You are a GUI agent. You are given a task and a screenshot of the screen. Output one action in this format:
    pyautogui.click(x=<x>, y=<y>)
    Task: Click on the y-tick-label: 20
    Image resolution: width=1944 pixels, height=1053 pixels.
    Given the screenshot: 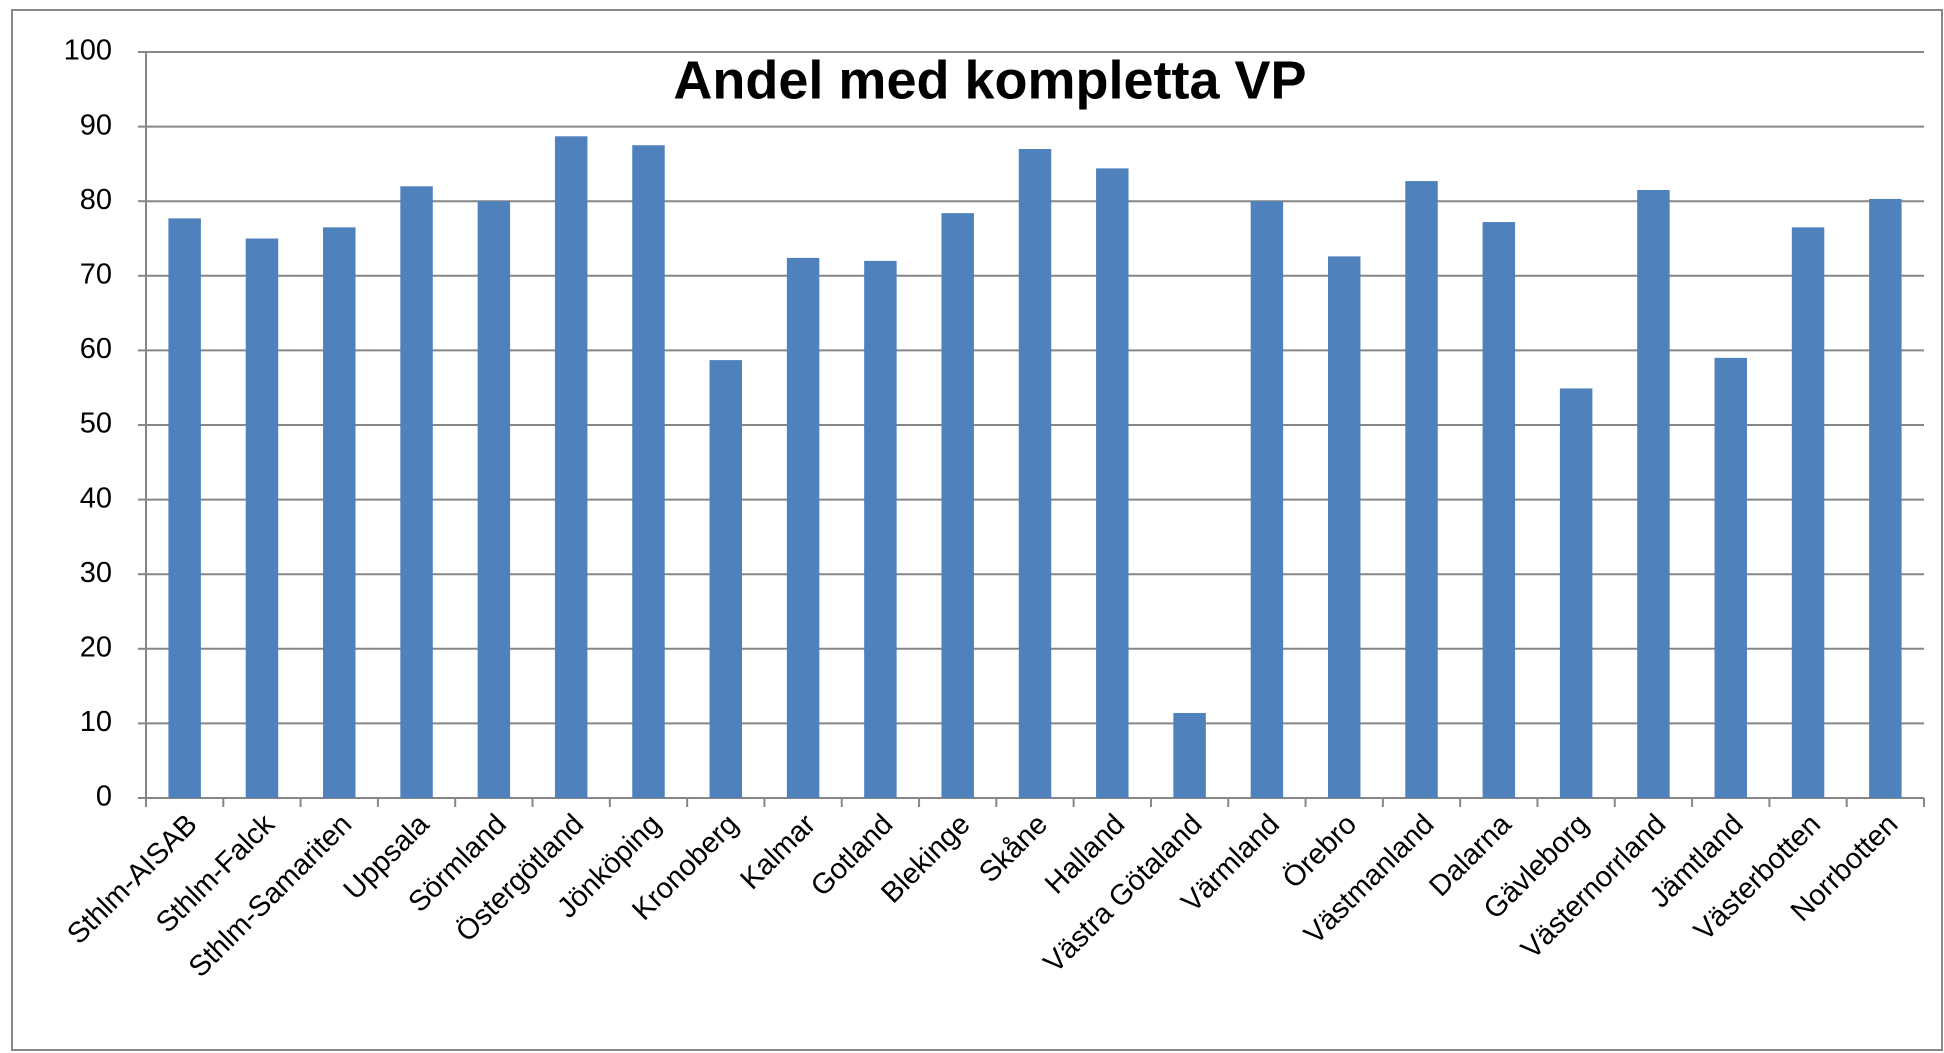 What is the action you would take?
    pyautogui.click(x=96, y=647)
    